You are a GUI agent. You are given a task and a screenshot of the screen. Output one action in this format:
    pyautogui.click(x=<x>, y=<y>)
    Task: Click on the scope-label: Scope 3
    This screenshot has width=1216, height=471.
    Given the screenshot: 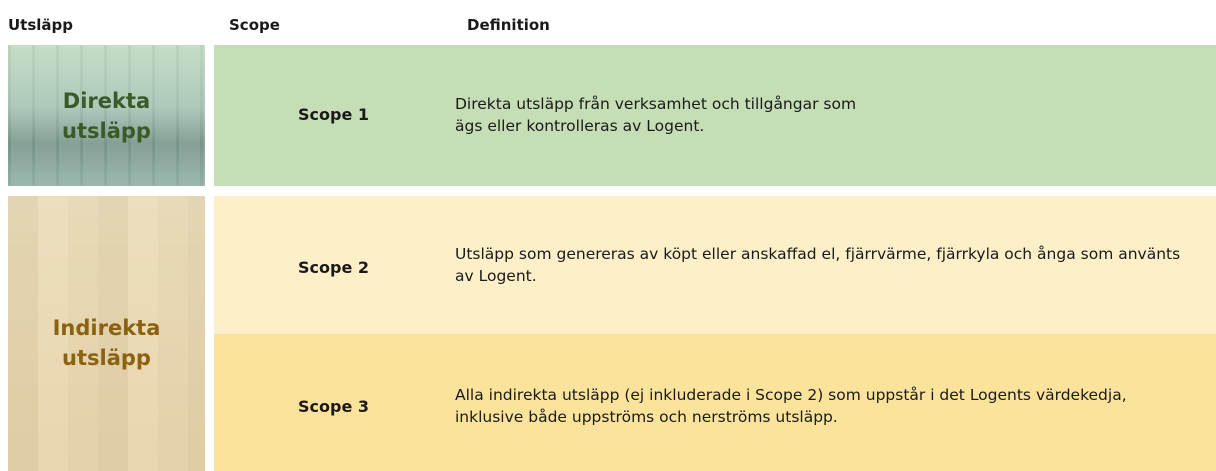 What is the action you would take?
    pyautogui.click(x=334, y=406)
    